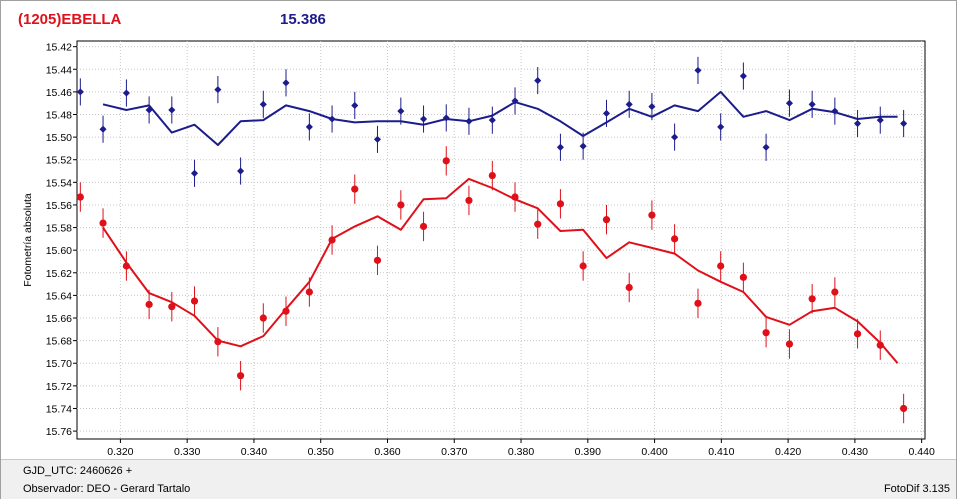 This screenshot has width=957, height=499. I want to click on y-tick-label: 15.64, so click(59, 296).